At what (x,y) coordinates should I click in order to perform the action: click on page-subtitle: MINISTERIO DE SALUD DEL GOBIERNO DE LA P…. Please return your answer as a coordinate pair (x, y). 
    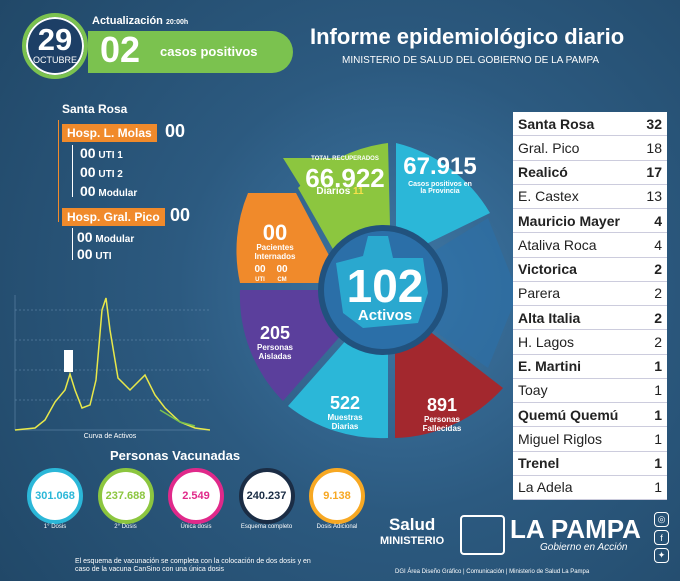
    Looking at the image, I should click on (471, 60).